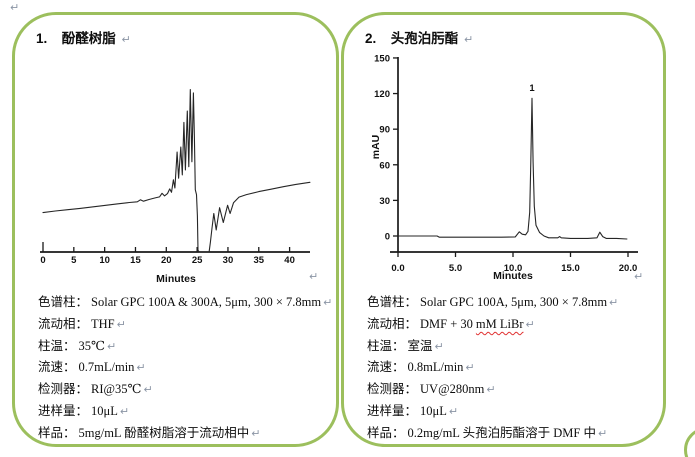 This screenshot has width=695, height=457. I want to click on svg-text: 10.0, so click(513, 268).